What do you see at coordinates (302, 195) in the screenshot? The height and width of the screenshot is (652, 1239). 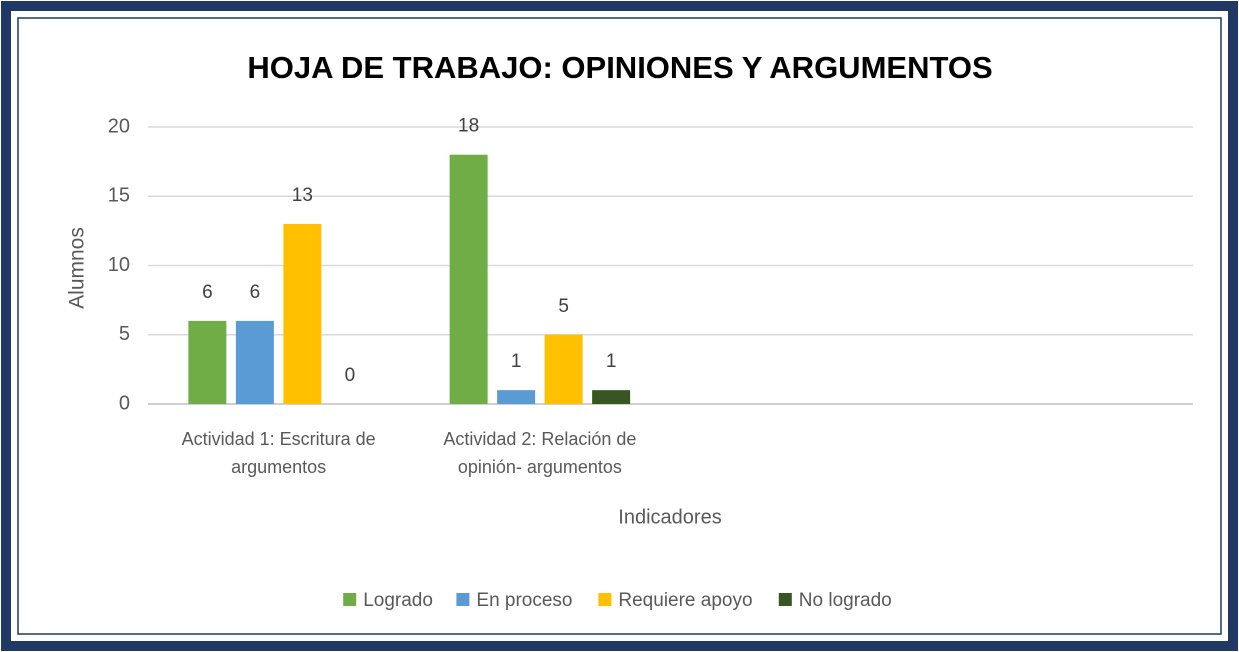 I see `data-label: 13` at bounding box center [302, 195].